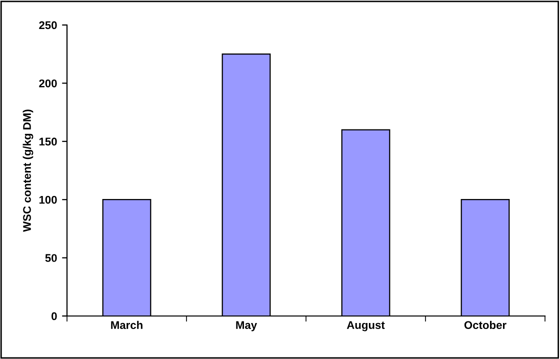  Describe the element at coordinates (28, 171) in the screenshot. I see `y-axis-title: WSC content (g/kg DM)` at that location.